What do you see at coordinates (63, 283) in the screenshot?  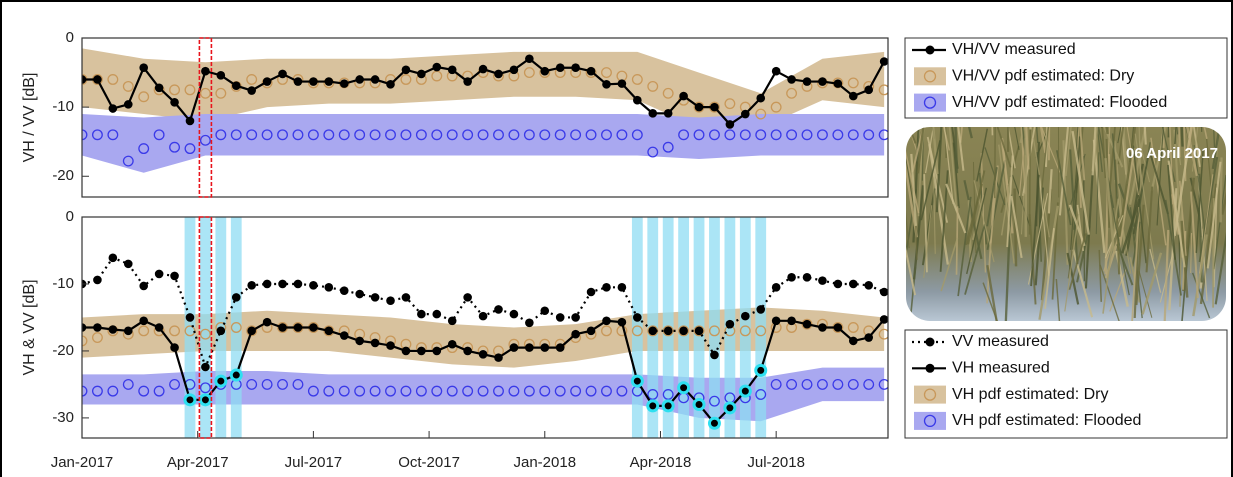 I see `y-tick-label: -10` at bounding box center [63, 283].